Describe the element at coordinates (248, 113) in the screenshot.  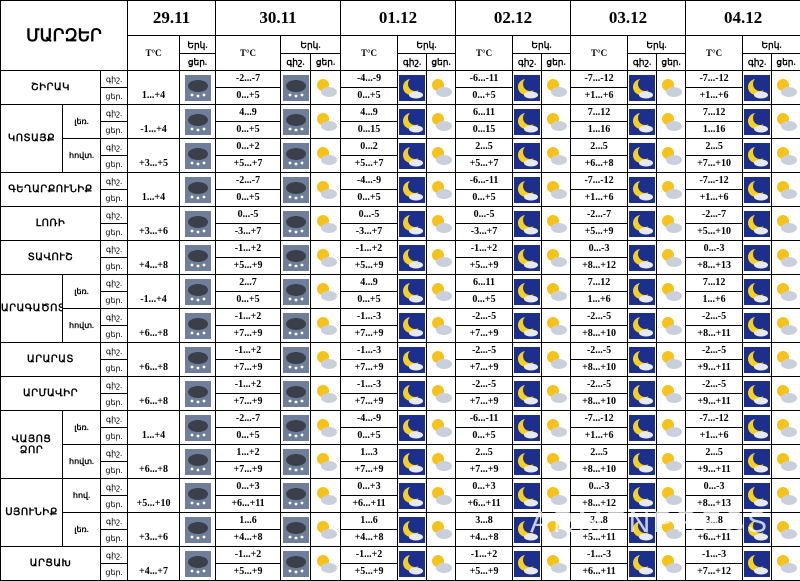
I see `night-temperature: 4...9` at that location.